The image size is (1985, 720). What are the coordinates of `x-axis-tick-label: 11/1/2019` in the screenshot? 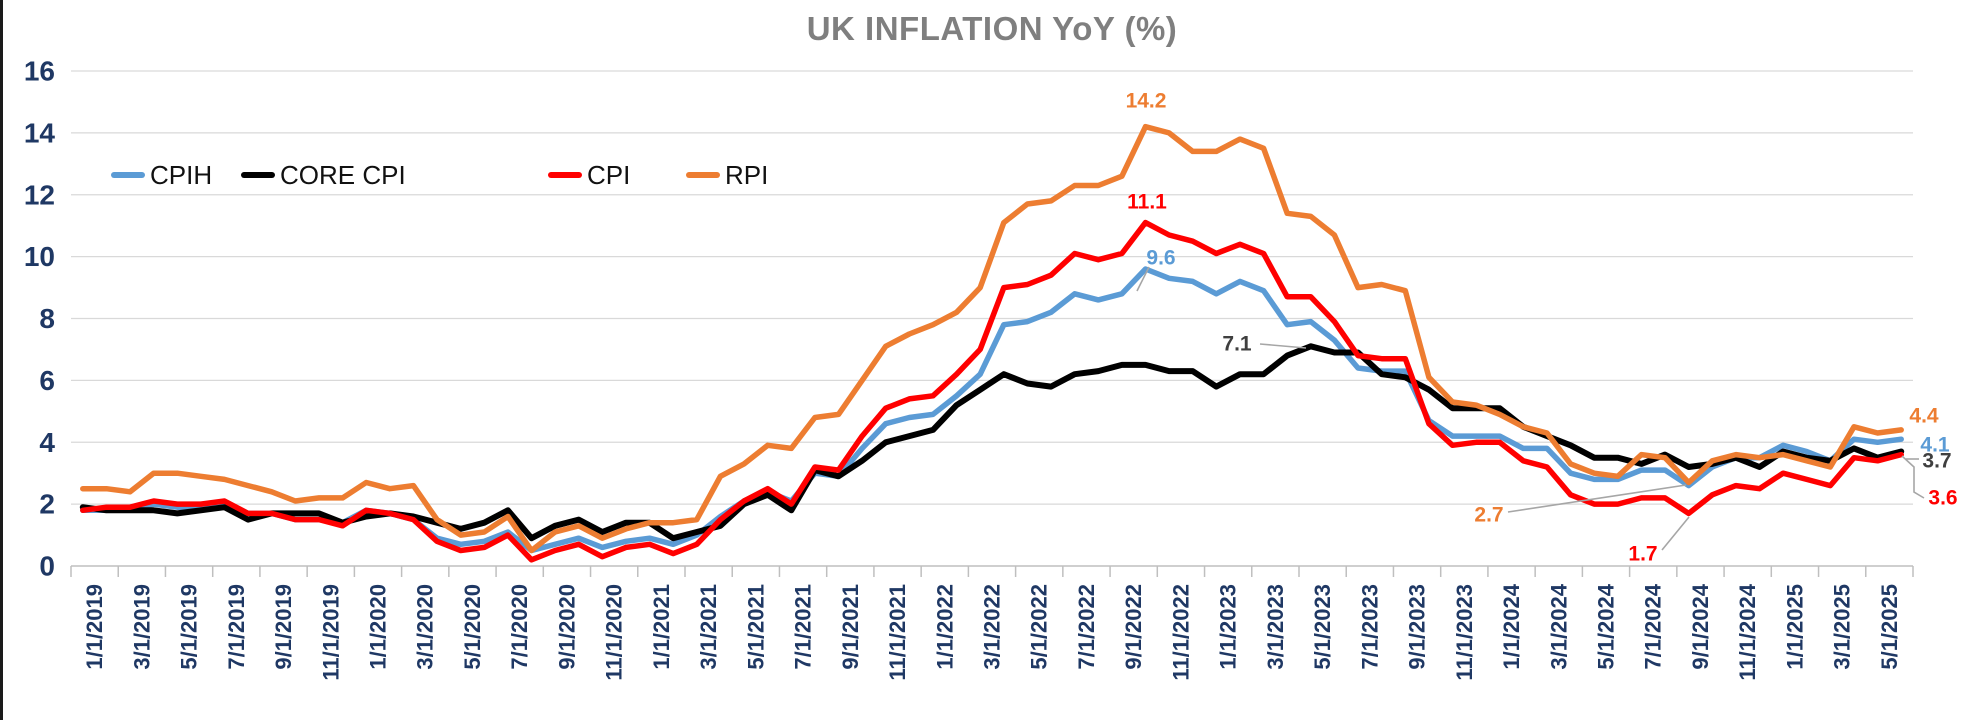 It's located at (330, 632).